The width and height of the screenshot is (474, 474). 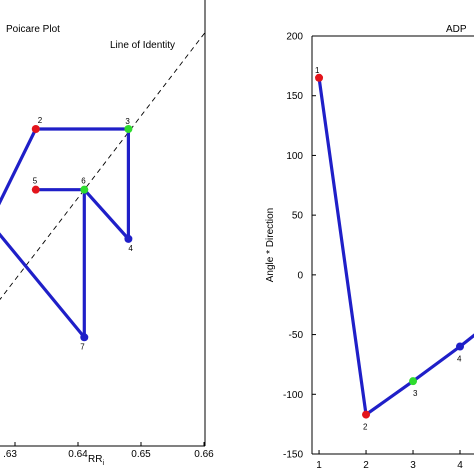 What do you see at coordinates (270, 245) in the screenshot?
I see `adp-y-label: Angle * Direction` at bounding box center [270, 245].